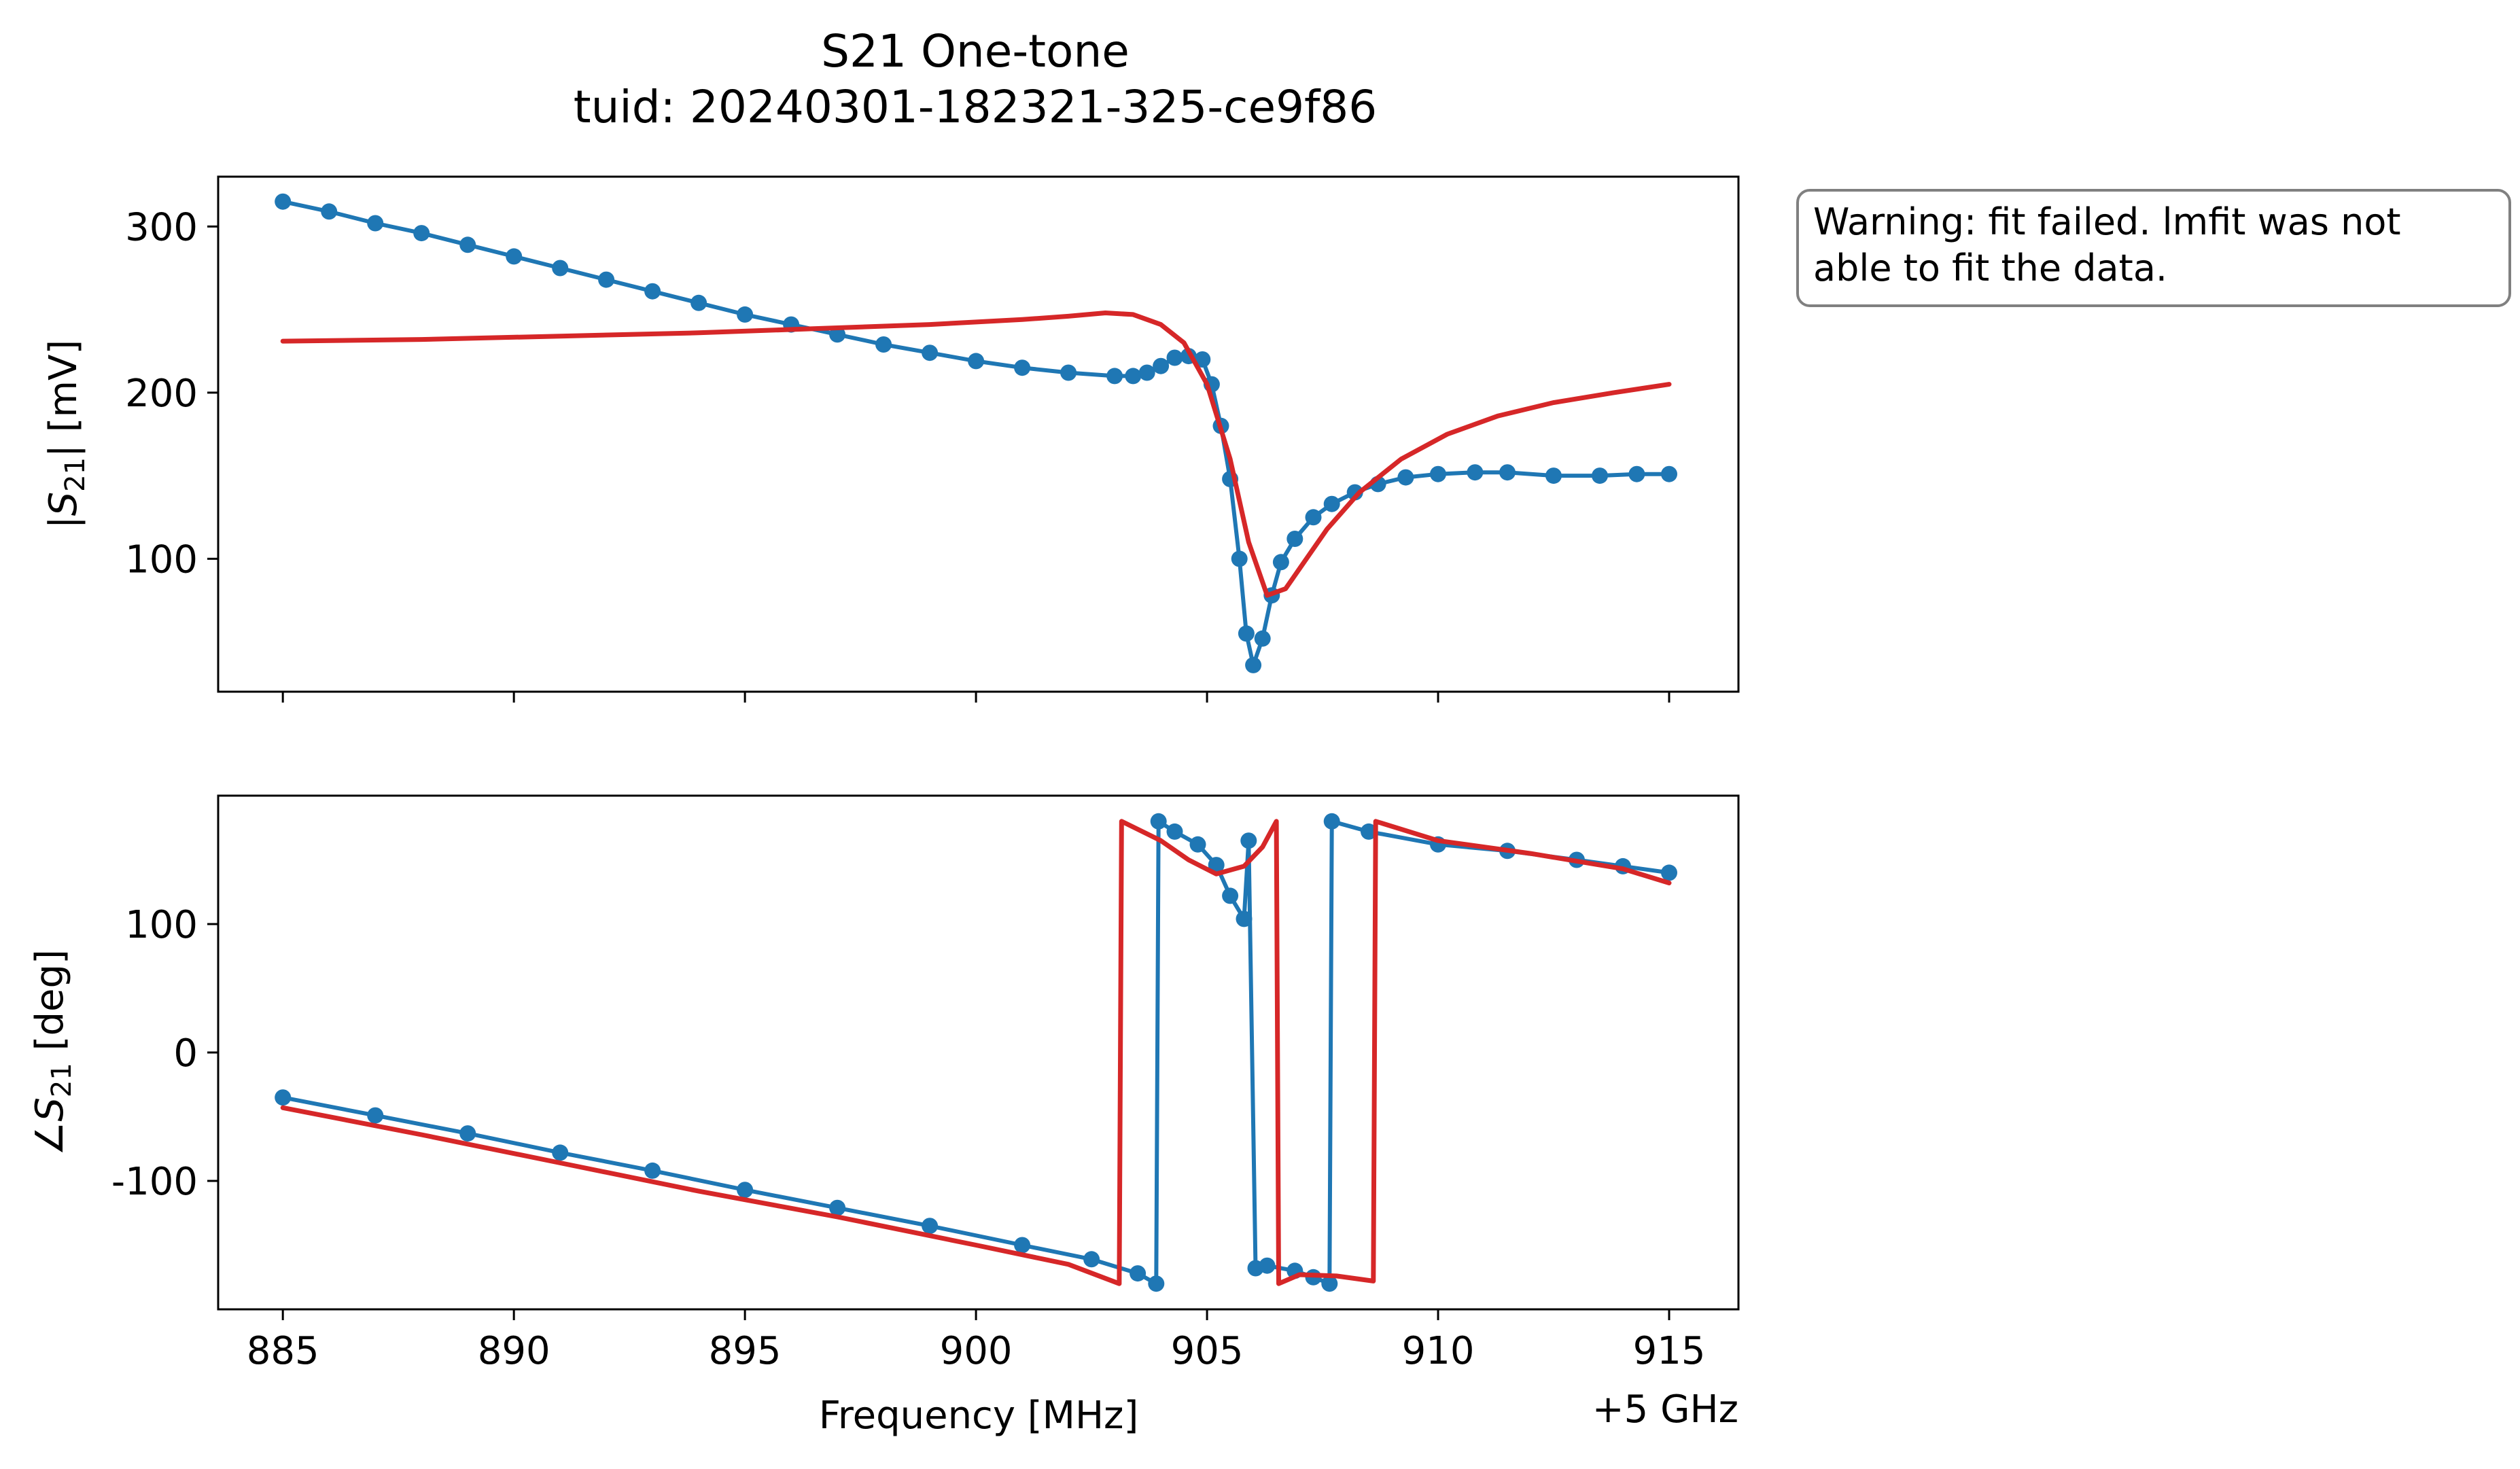 Image resolution: width=2520 pixels, height=1469 pixels. I want to click on x-offset-label: +5 GHz, so click(1665, 1409).